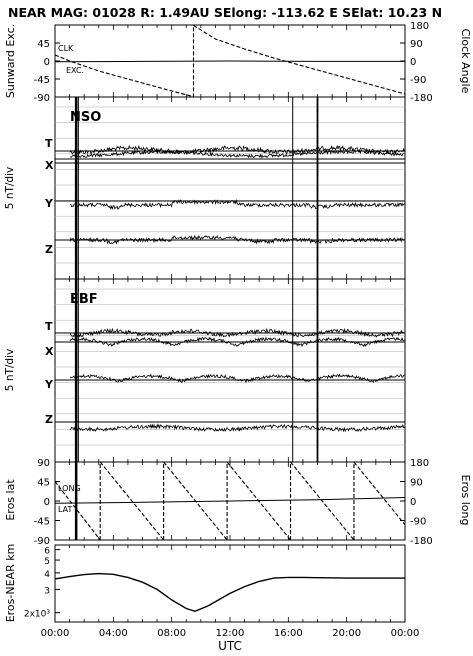 The height and width of the screenshot is (656, 473). Describe the element at coordinates (85, 117) in the screenshot. I see `panel-label-nso: NSO` at that location.